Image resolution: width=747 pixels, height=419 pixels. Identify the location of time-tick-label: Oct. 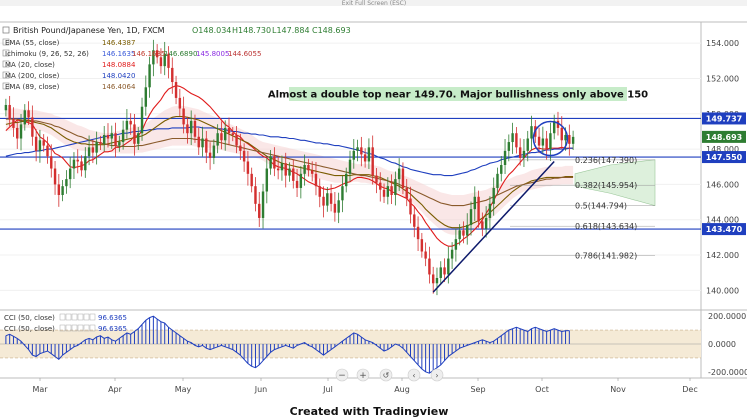
(542, 389).